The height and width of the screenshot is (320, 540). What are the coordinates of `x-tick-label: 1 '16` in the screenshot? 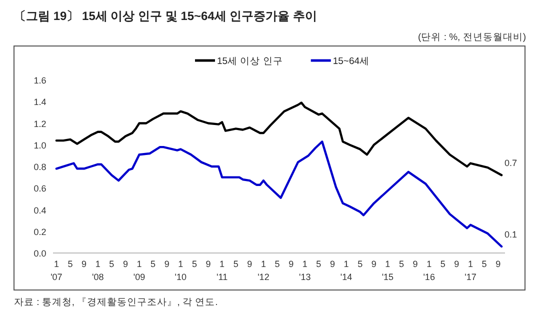 It's located at (429, 270).